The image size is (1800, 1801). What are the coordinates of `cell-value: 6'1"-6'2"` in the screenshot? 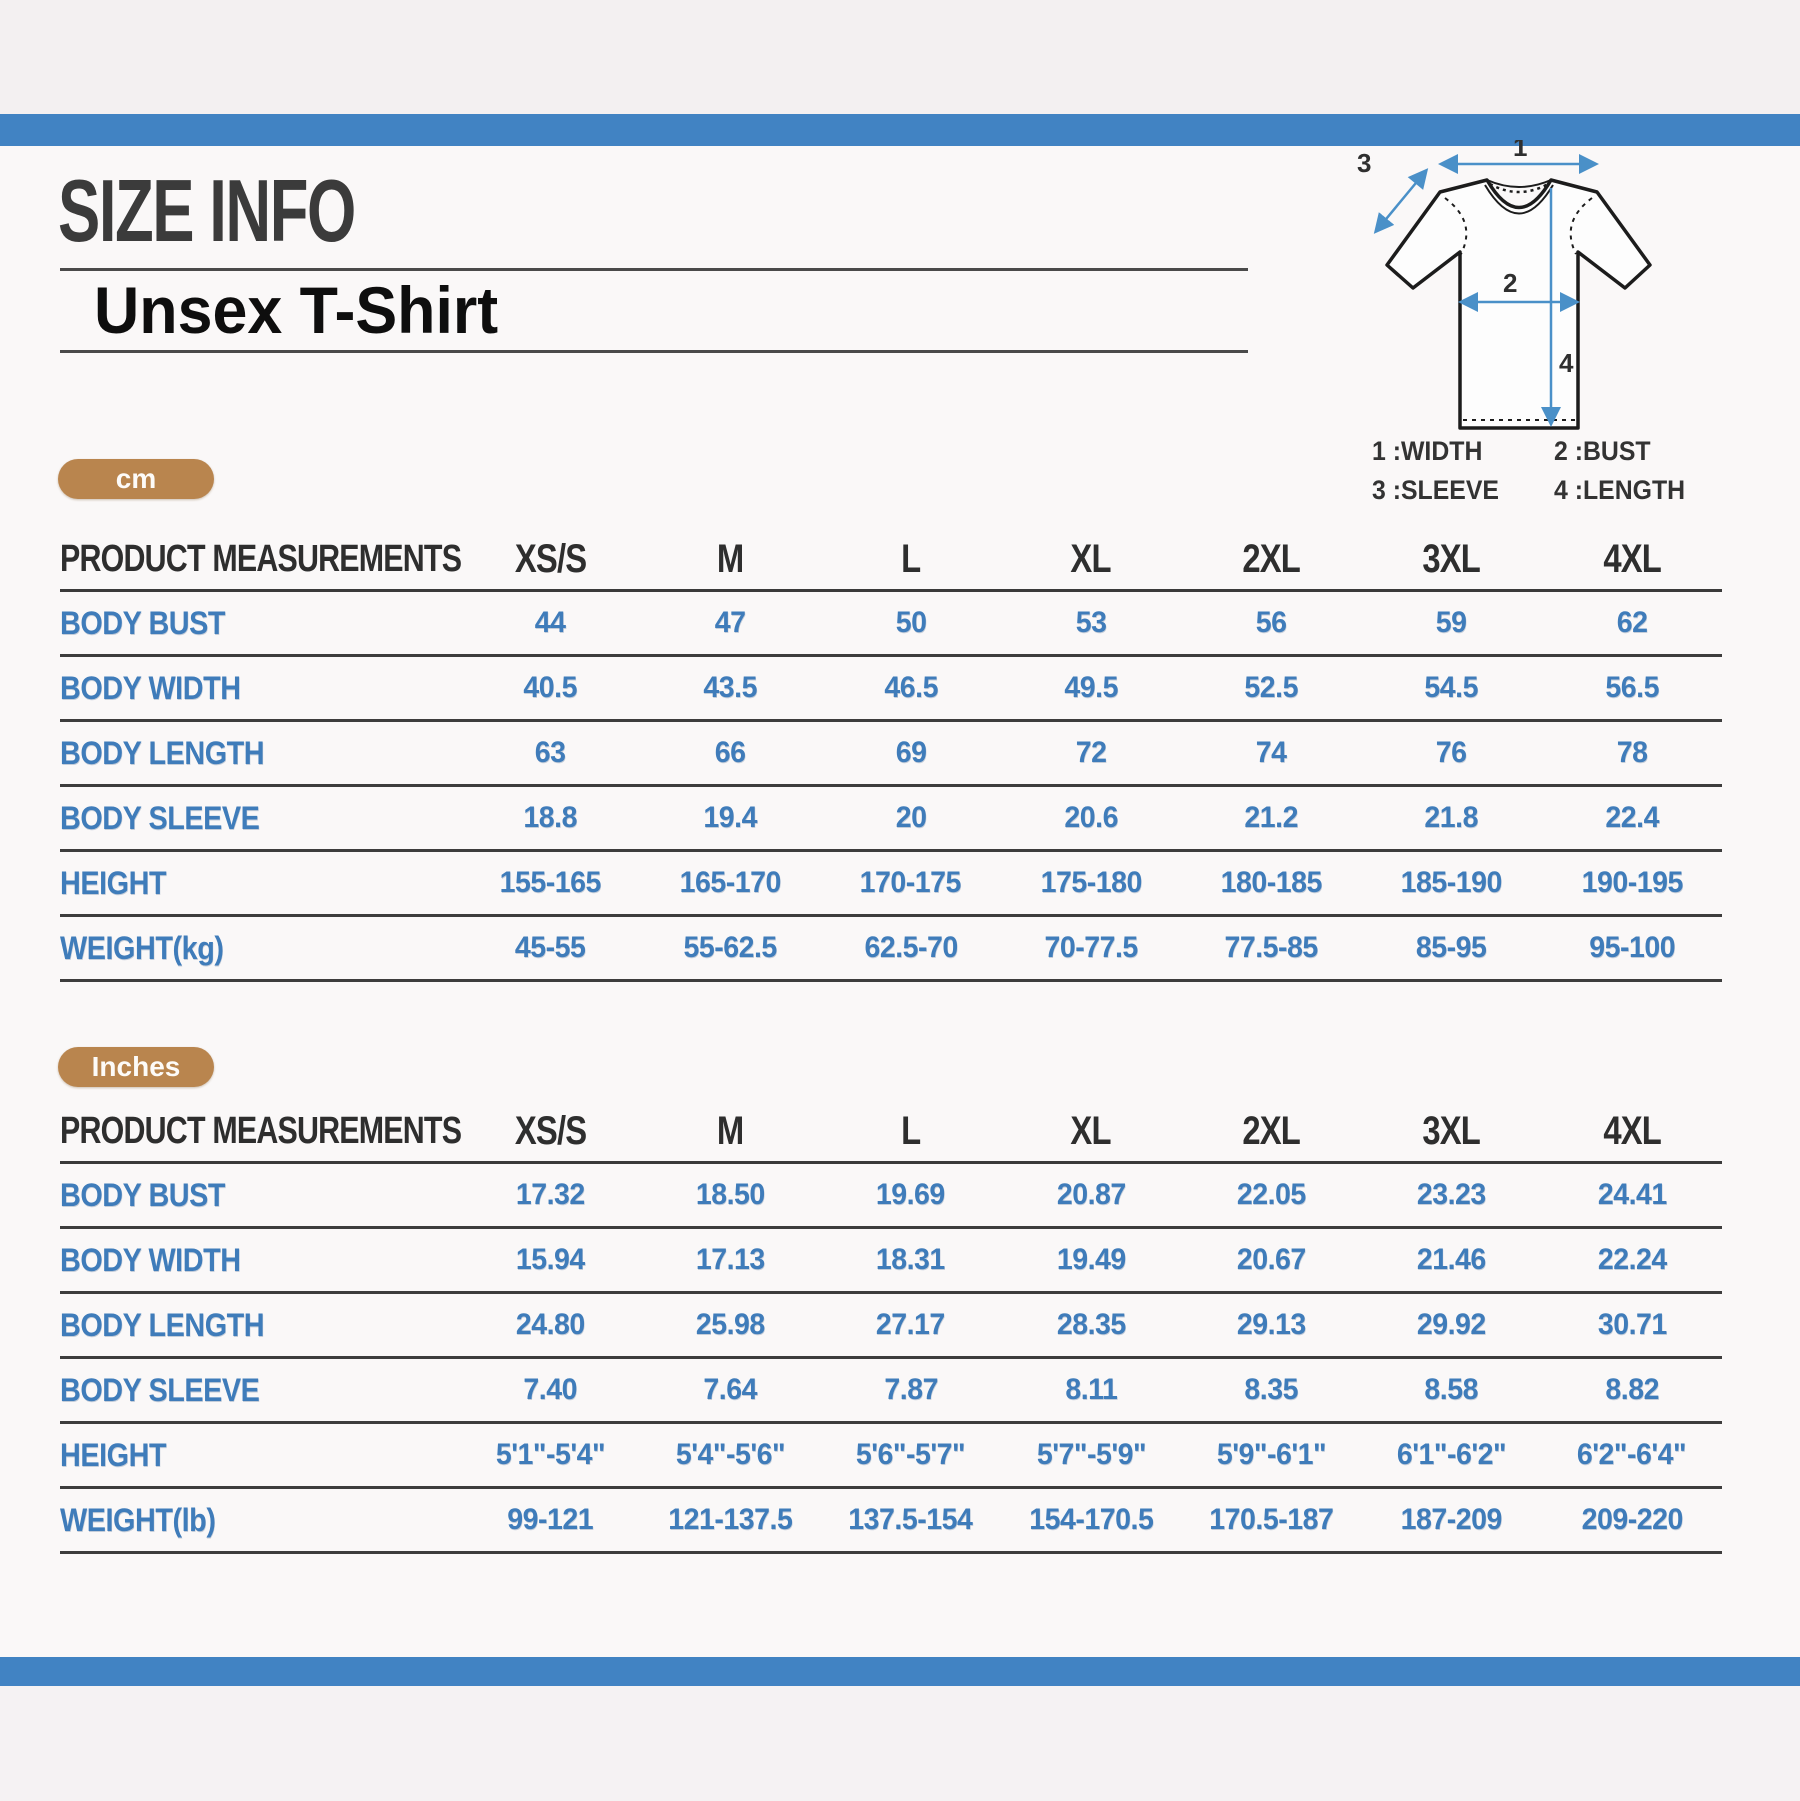 It's located at (1451, 1454).